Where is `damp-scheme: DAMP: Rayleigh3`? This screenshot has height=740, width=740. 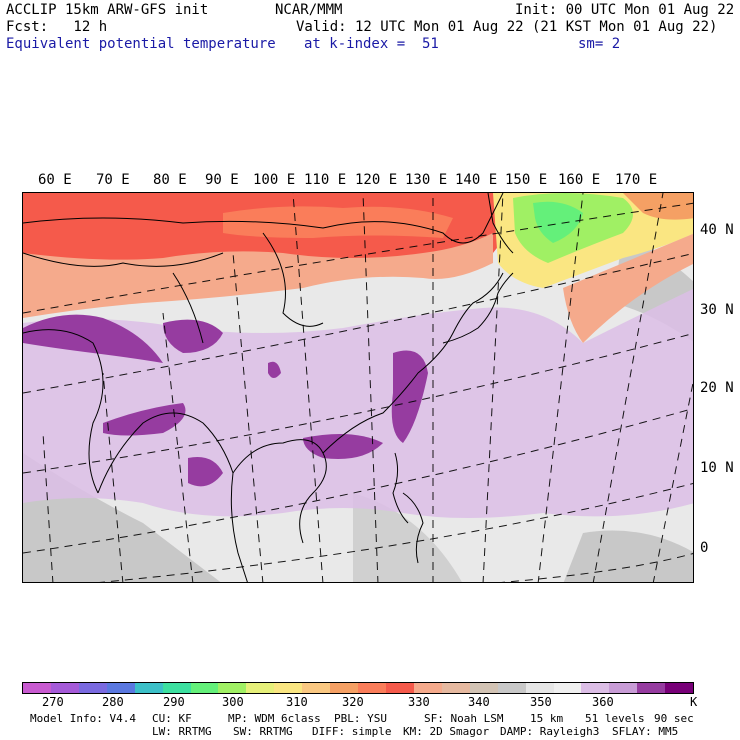 damp-scheme: DAMP: Rayleigh3 is located at coordinates (550, 731).